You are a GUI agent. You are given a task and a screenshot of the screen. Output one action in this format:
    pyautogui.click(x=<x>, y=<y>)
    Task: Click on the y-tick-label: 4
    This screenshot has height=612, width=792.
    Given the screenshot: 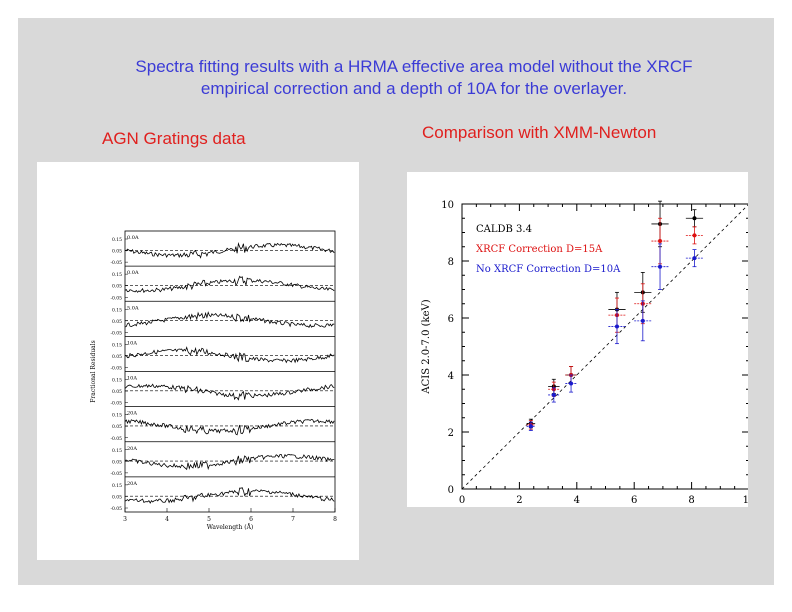 What is the action you would take?
    pyautogui.click(x=451, y=376)
    